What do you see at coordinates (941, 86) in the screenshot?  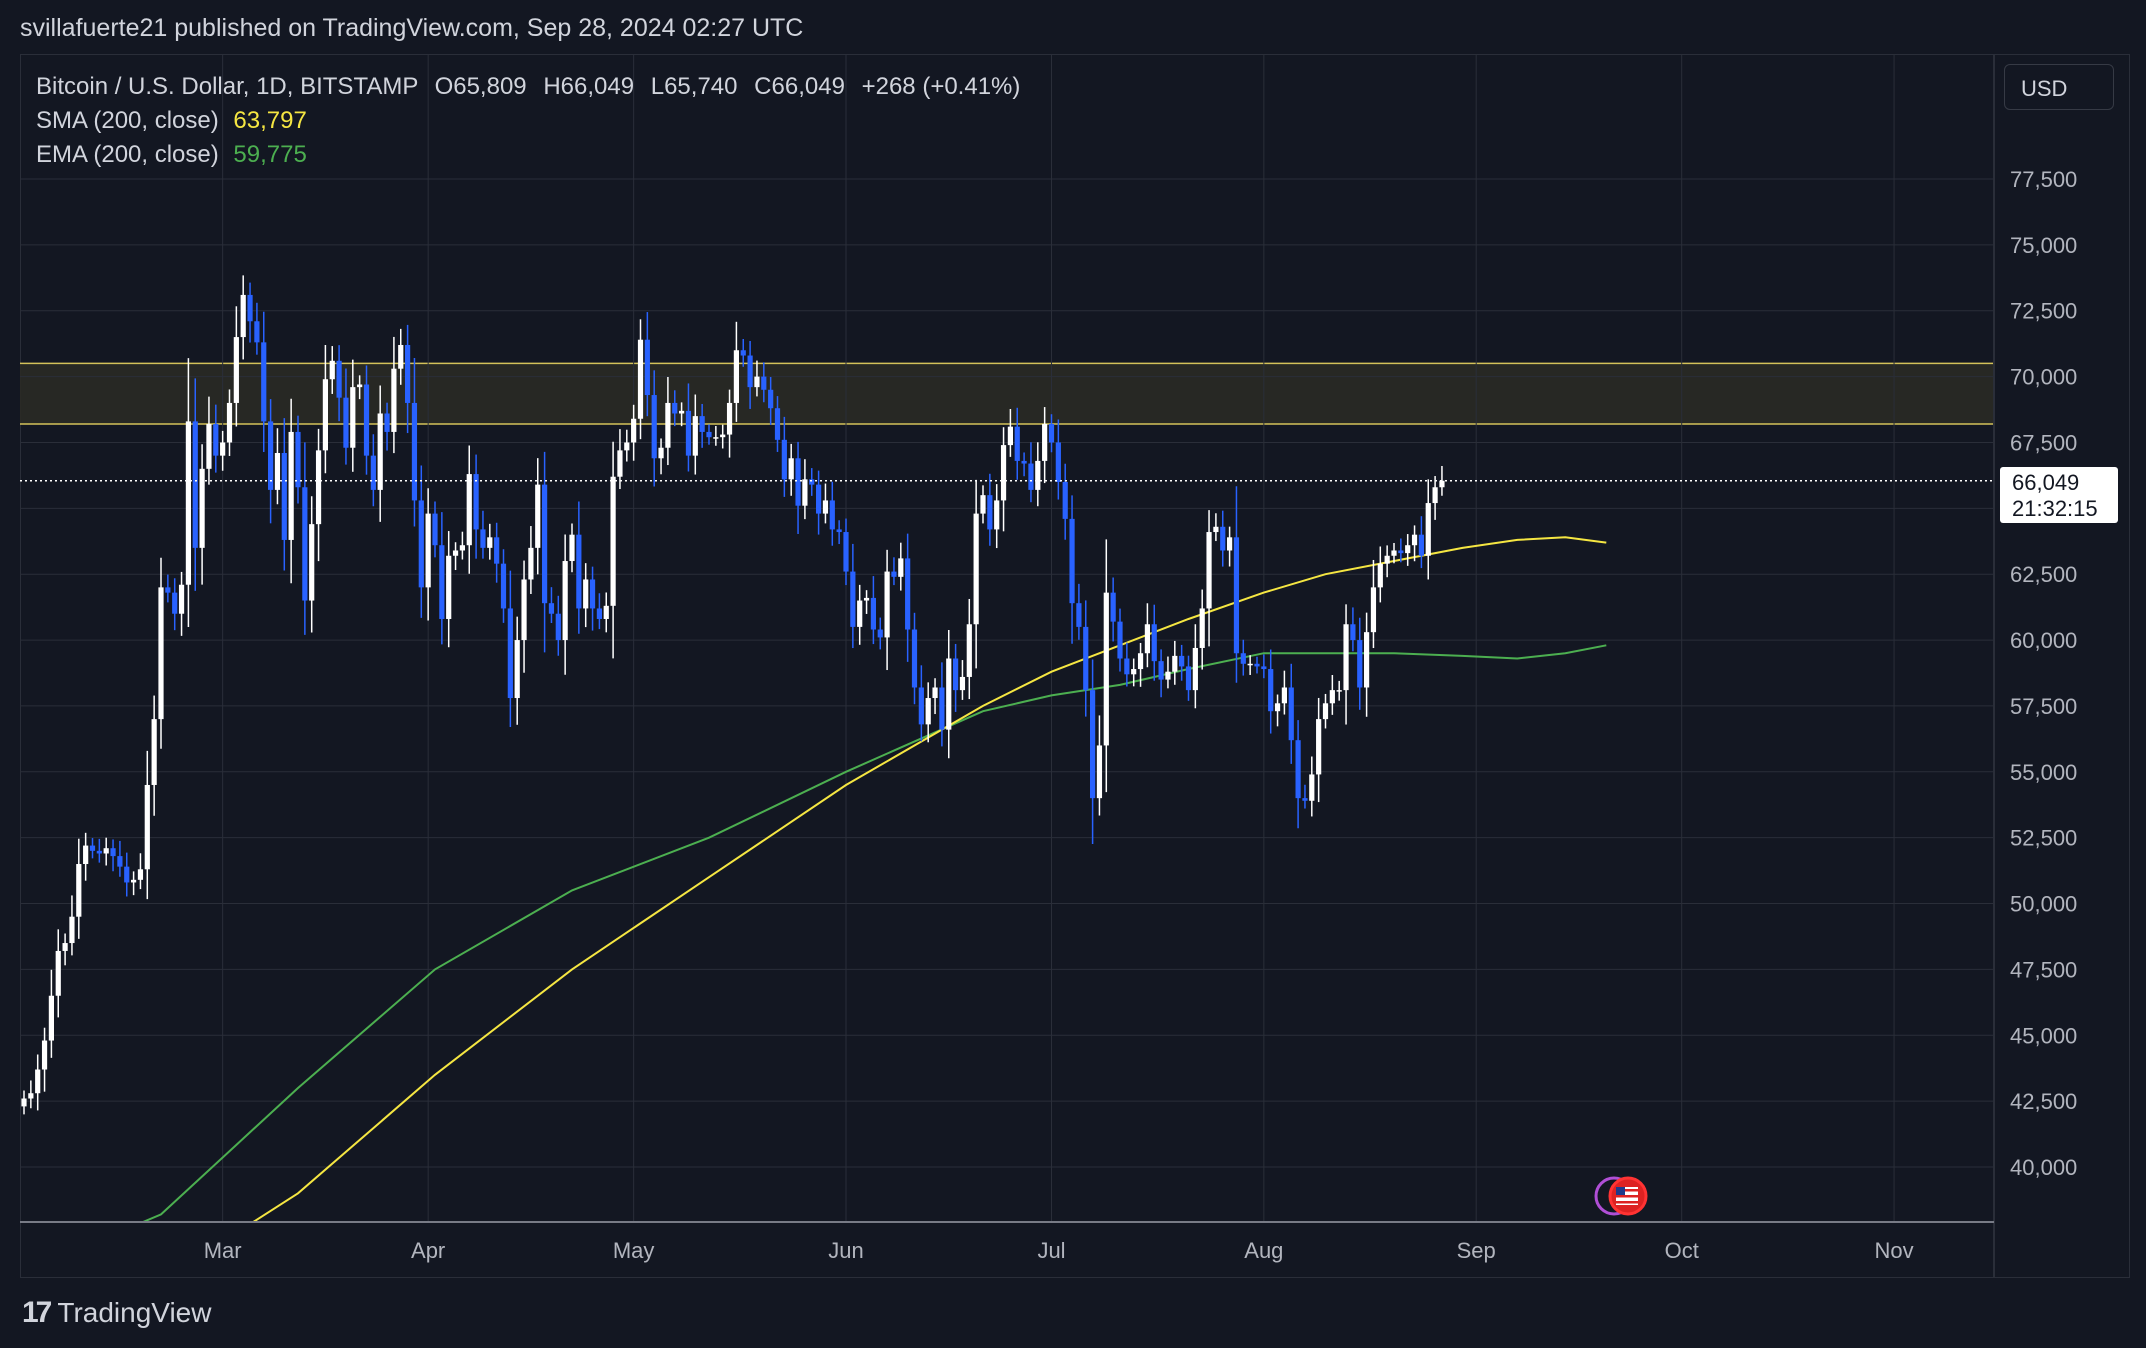 I see `change-value: +268 (+0.41%)` at bounding box center [941, 86].